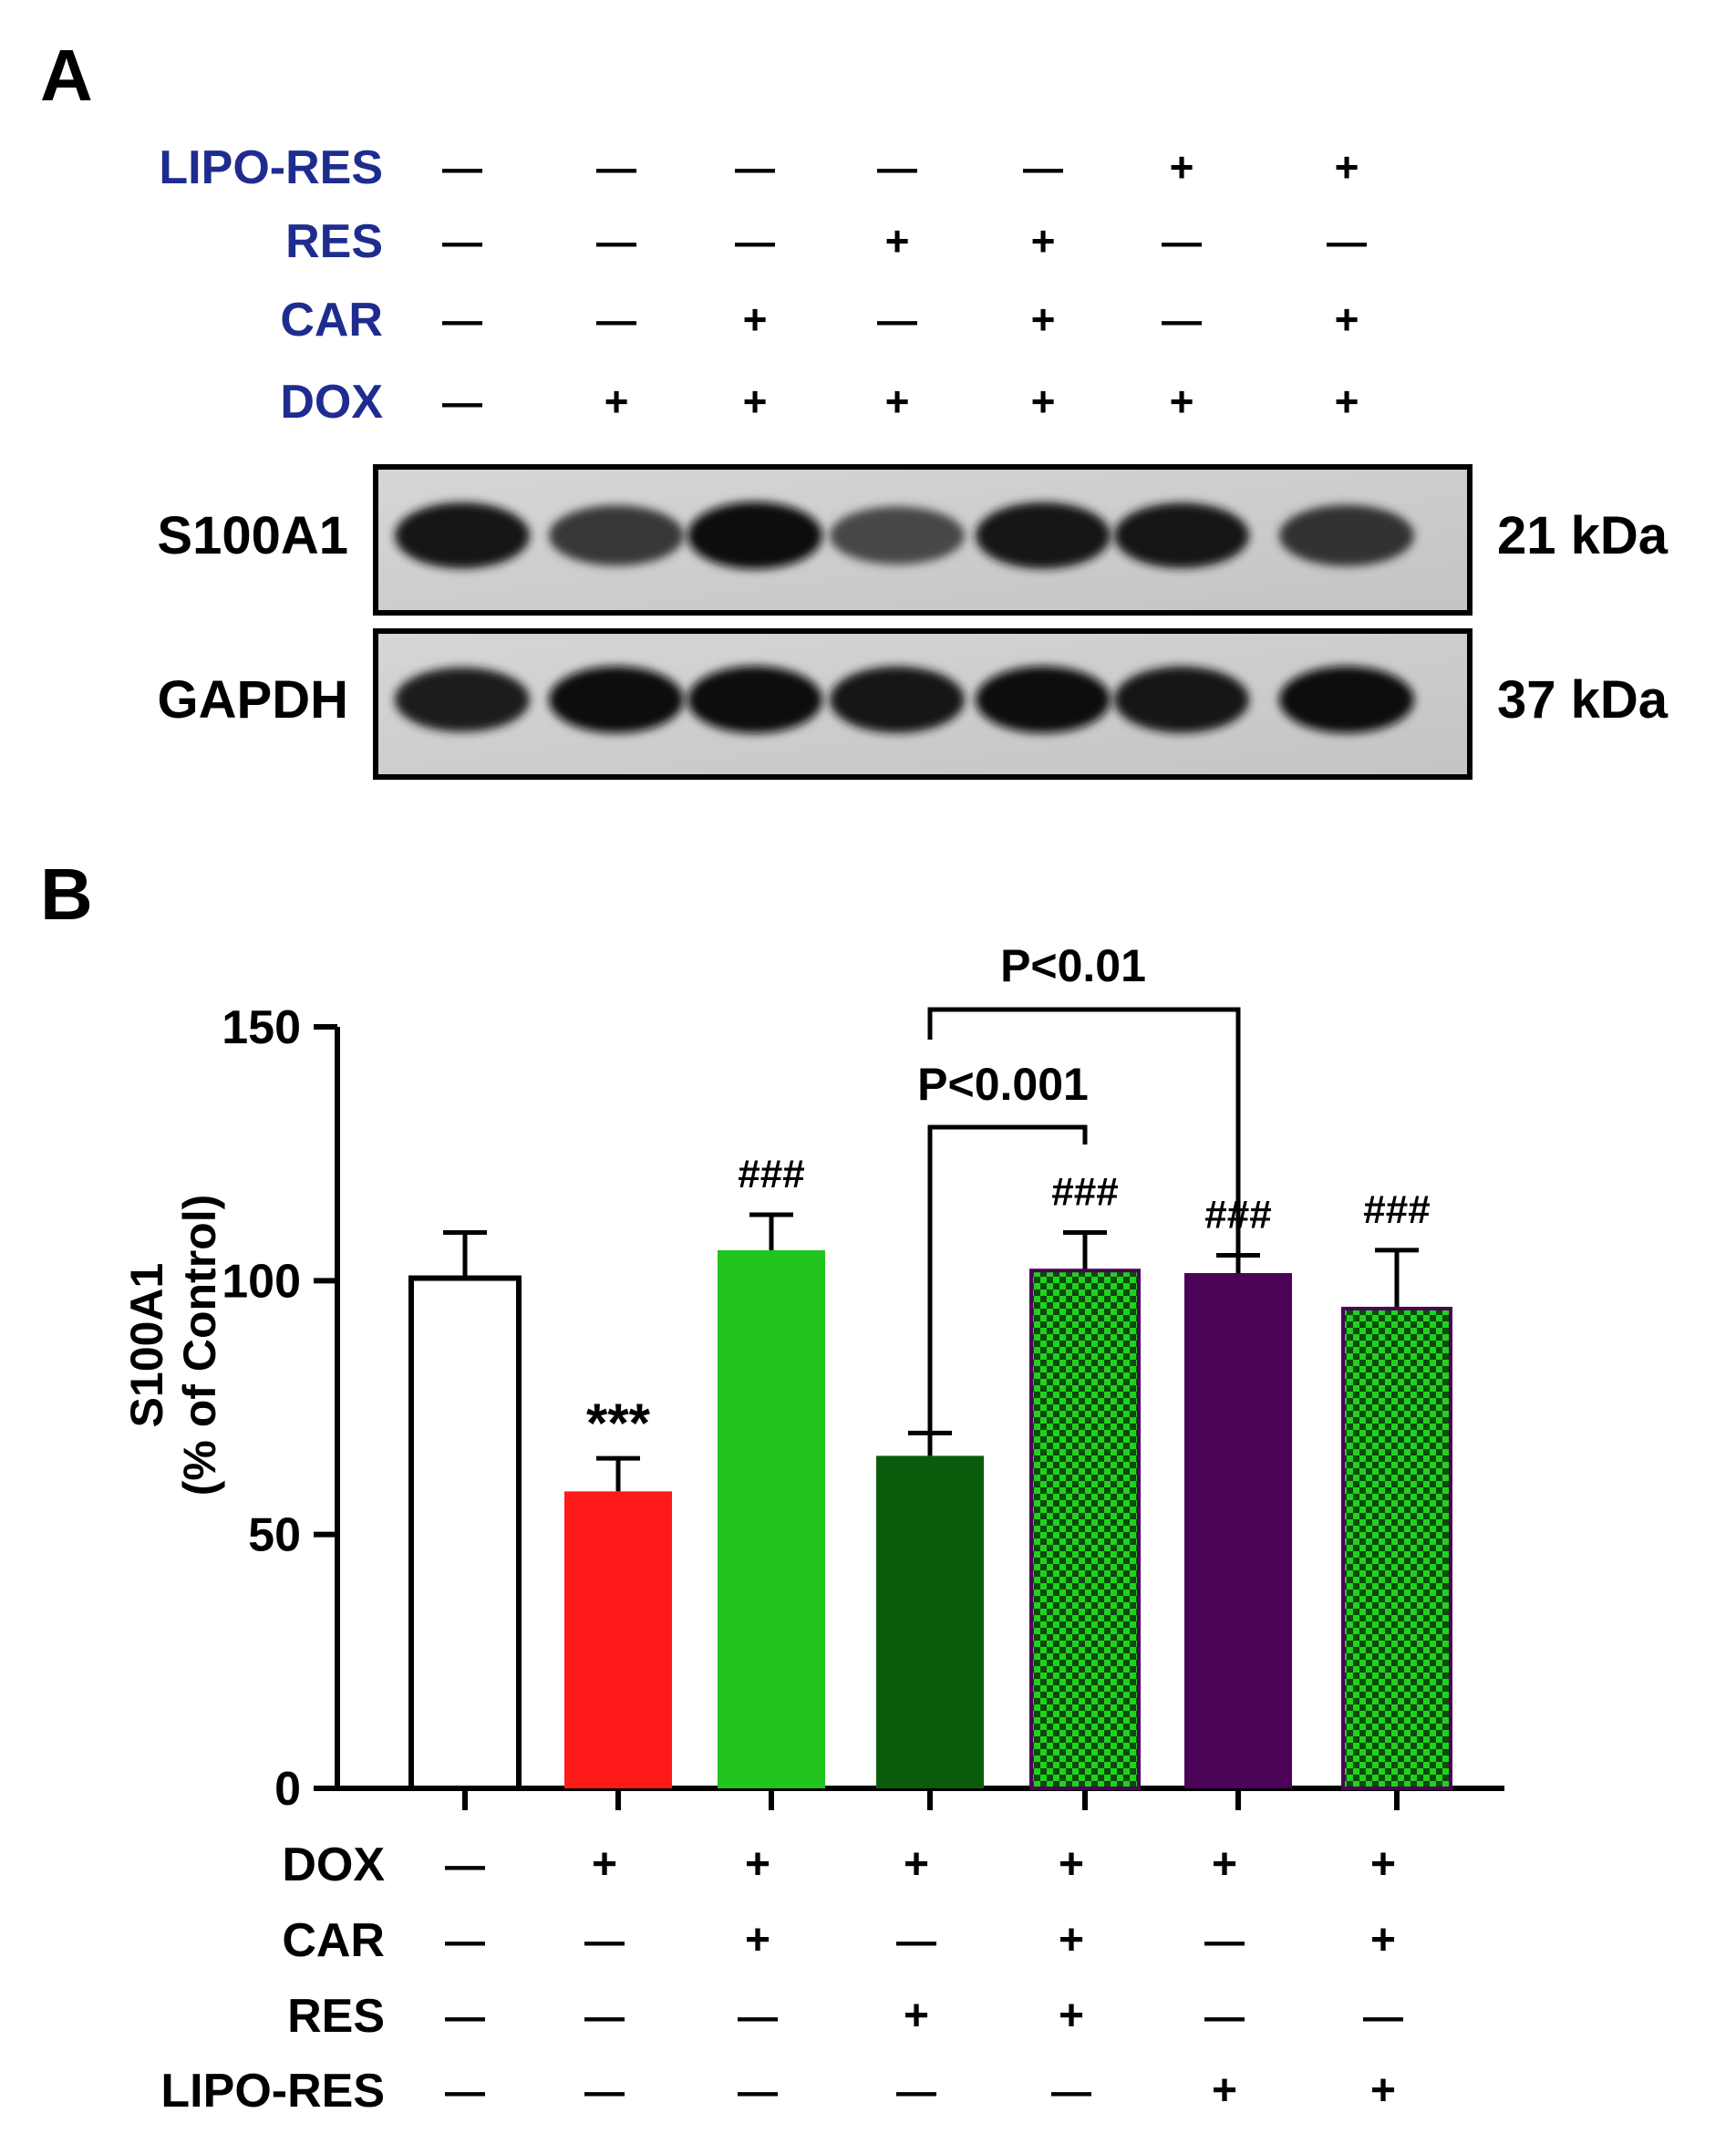  What do you see at coordinates (261, 1027) in the screenshot?
I see `y-tick-label: 150` at bounding box center [261, 1027].